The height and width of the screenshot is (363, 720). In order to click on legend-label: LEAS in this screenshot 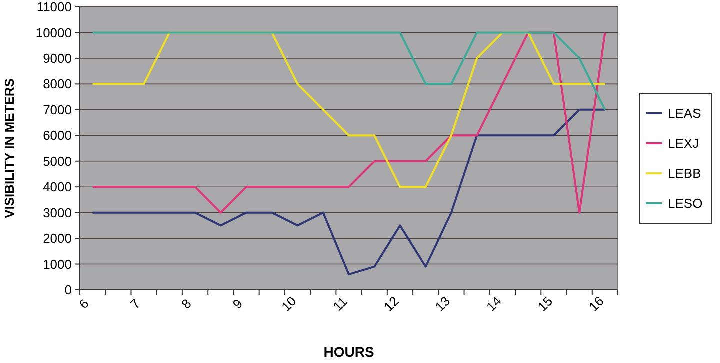, I will do `click(685, 114)`.